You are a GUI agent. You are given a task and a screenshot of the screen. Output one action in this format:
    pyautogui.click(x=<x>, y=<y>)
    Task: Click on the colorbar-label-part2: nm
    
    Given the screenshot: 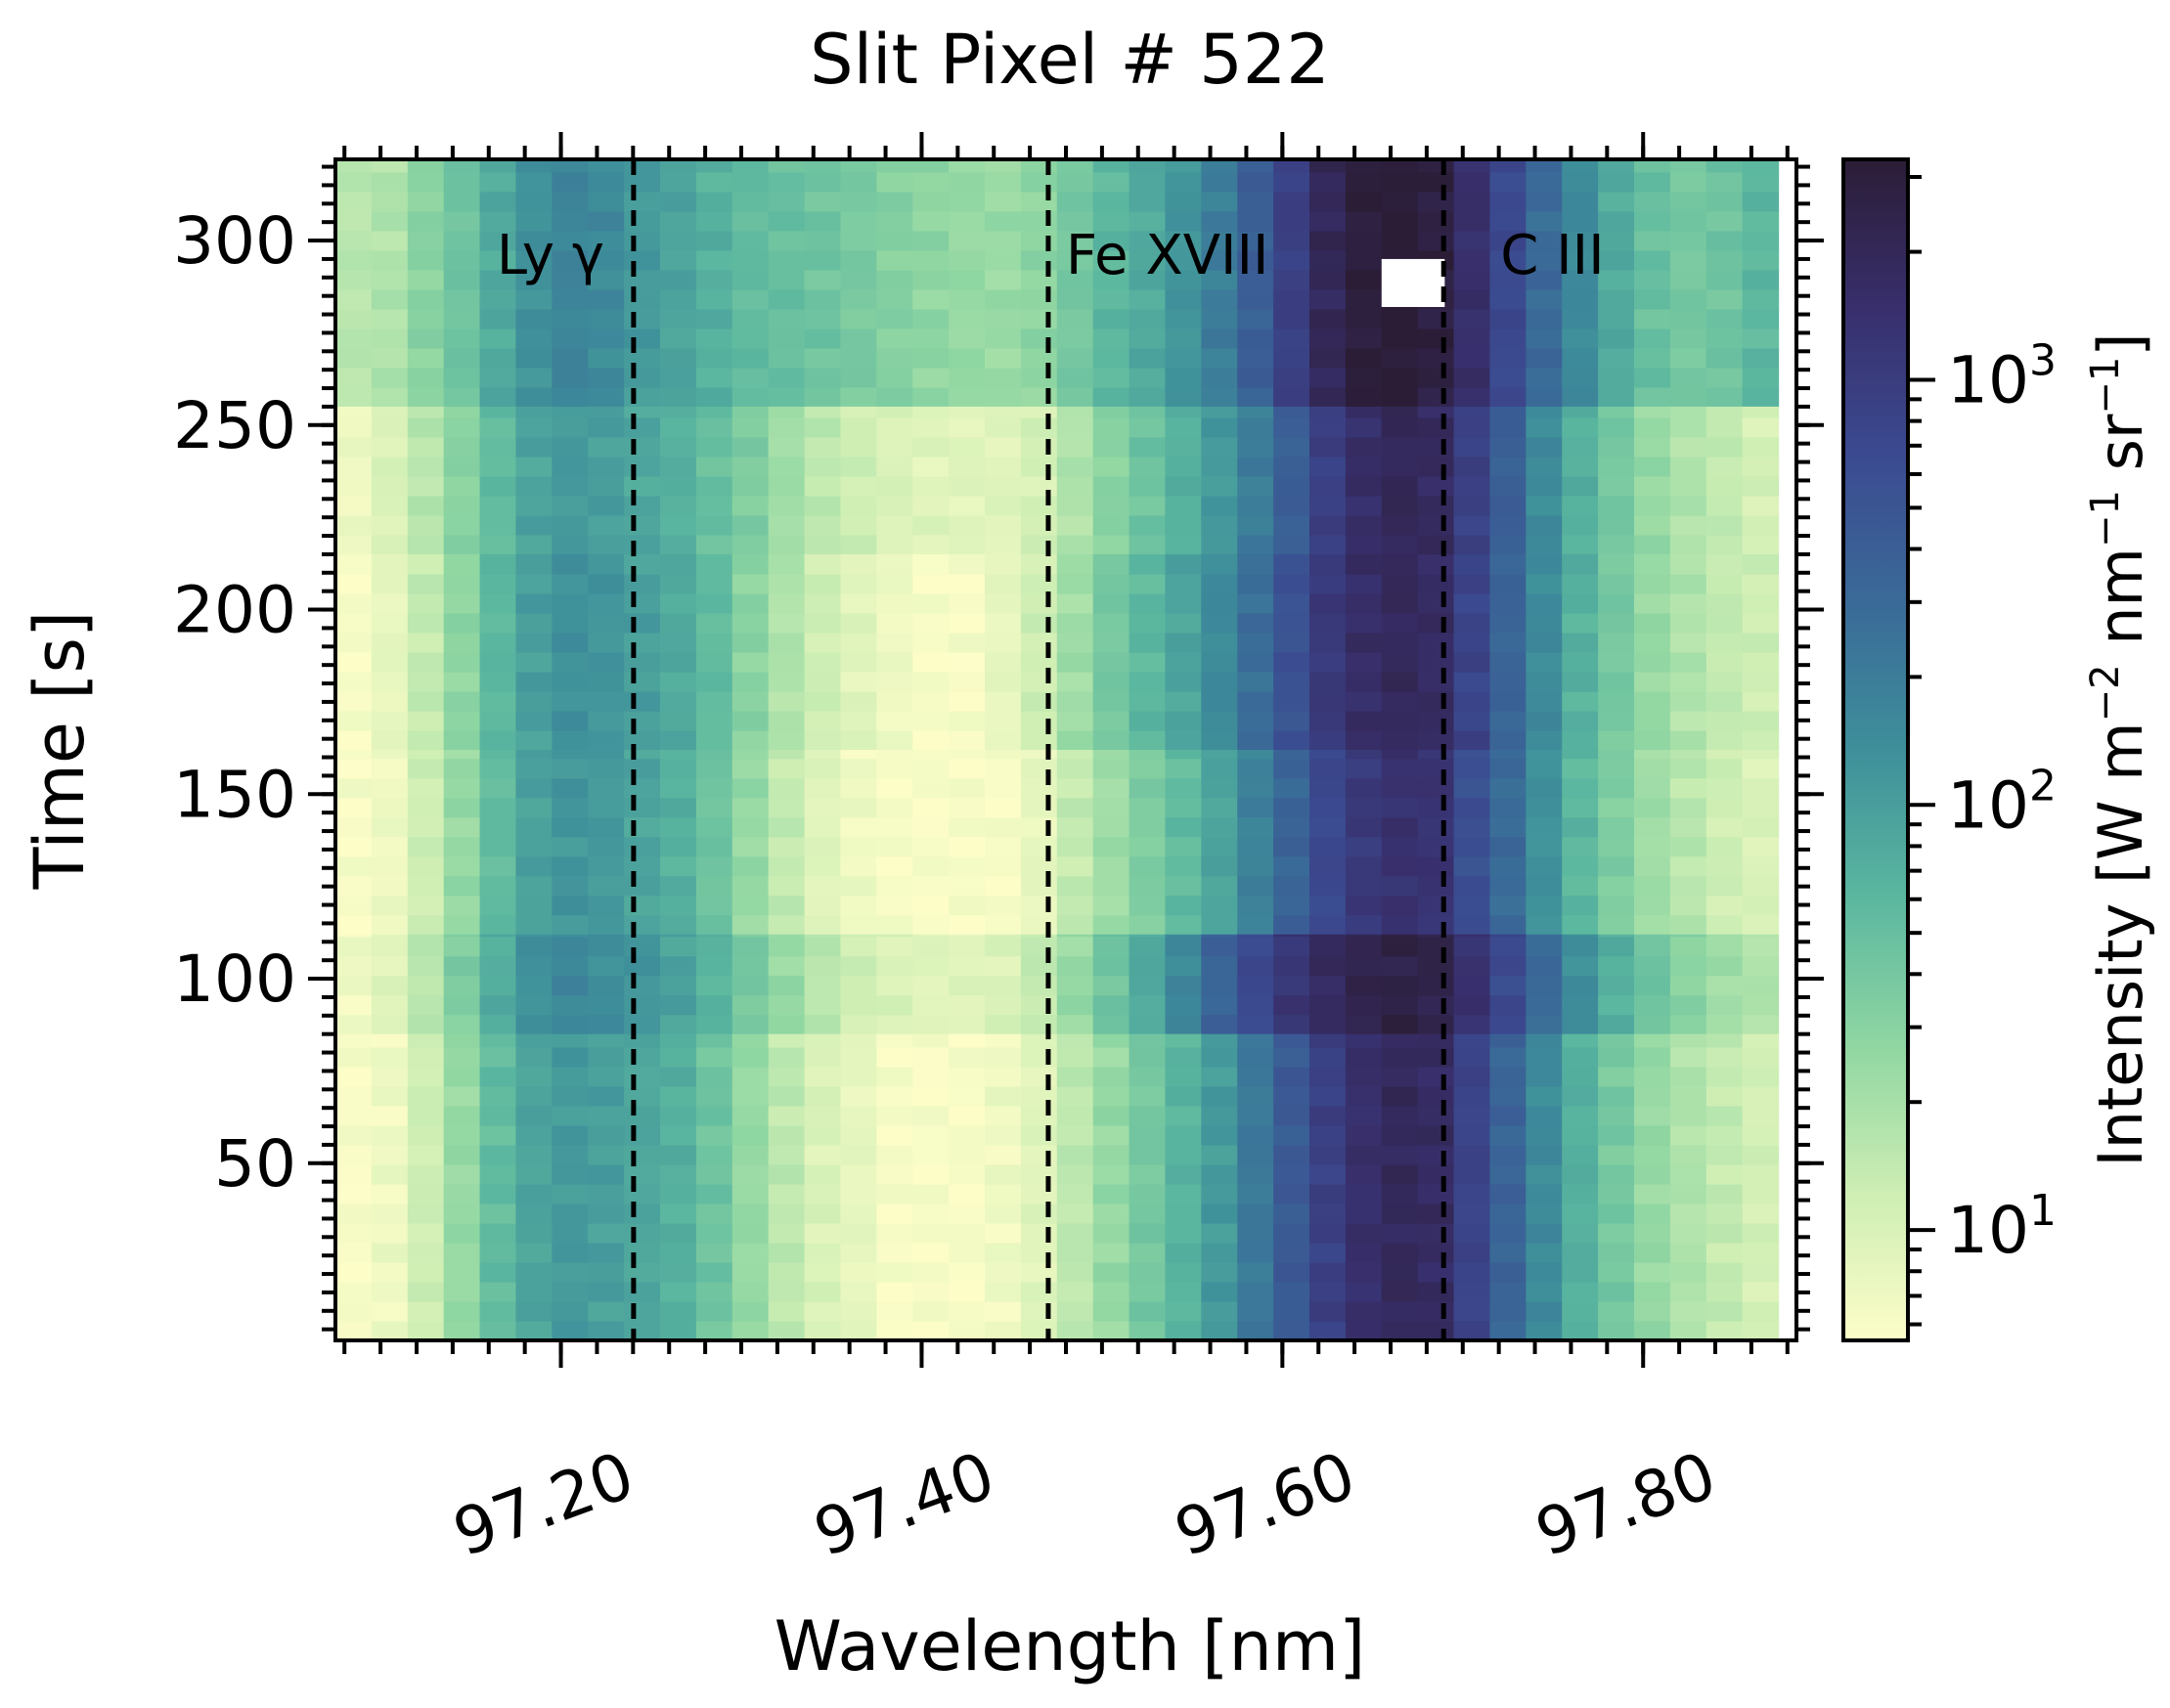 What is the action you would take?
    pyautogui.click(x=2120, y=605)
    